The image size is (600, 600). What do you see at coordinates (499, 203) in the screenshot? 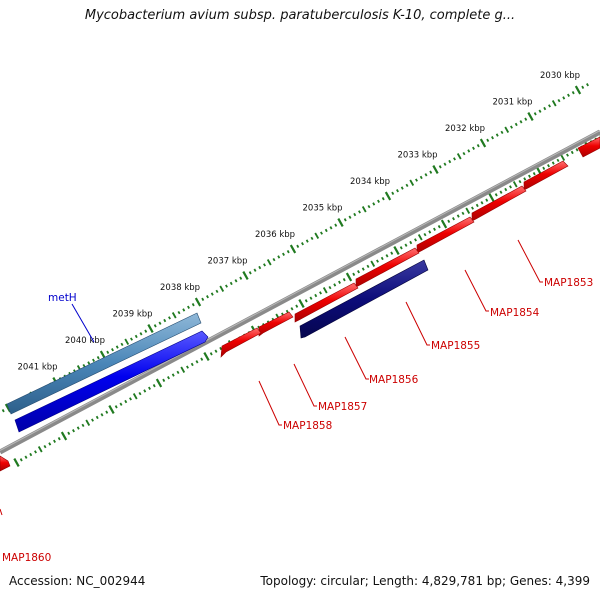
I see `feature-map1854` at bounding box center [499, 203].